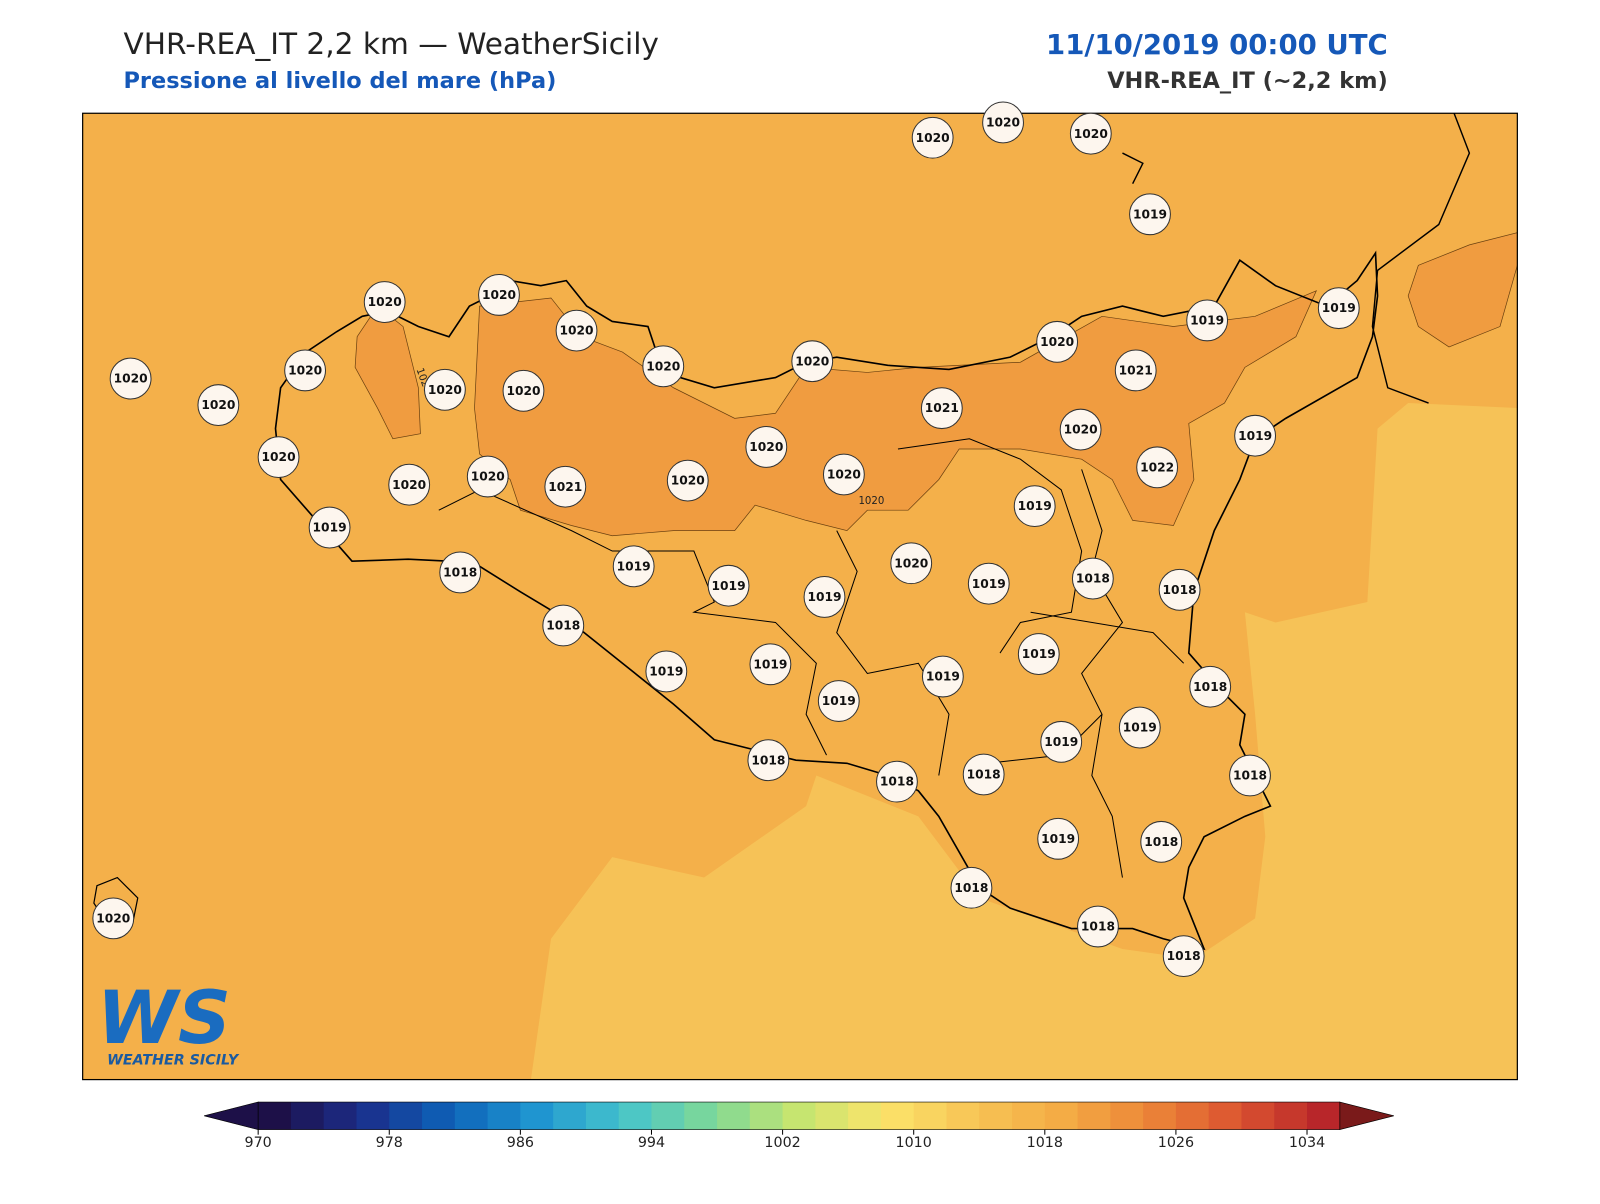 The width and height of the screenshot is (1600, 1204). Describe the element at coordinates (1045, 1143) in the screenshot. I see `colorbar-tick-label: 1018` at that location.